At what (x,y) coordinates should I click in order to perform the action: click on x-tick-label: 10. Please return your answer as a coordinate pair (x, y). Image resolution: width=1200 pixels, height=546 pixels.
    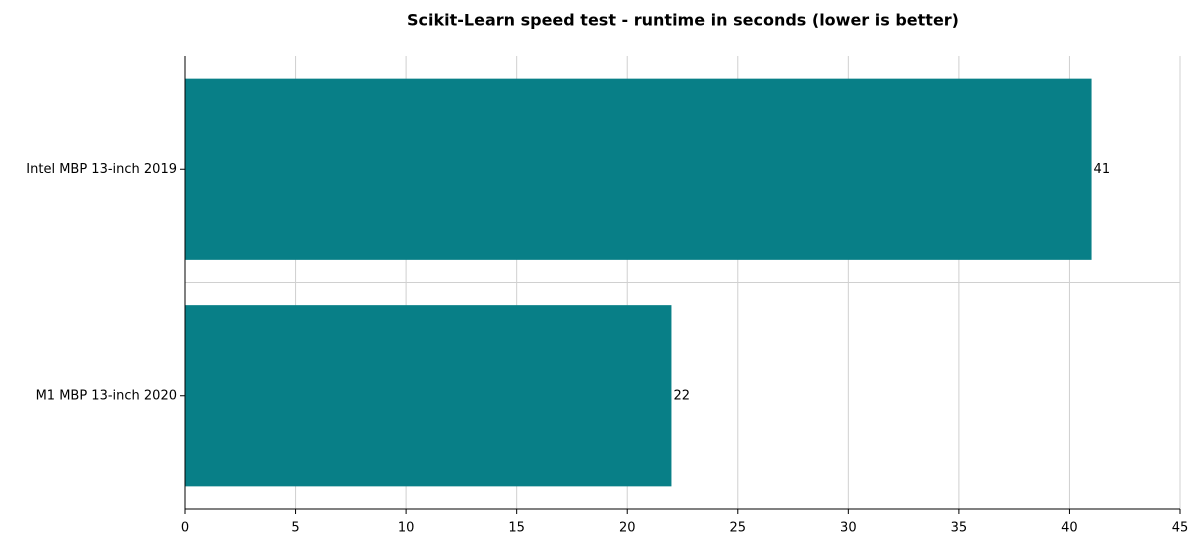
    Looking at the image, I should click on (406, 528).